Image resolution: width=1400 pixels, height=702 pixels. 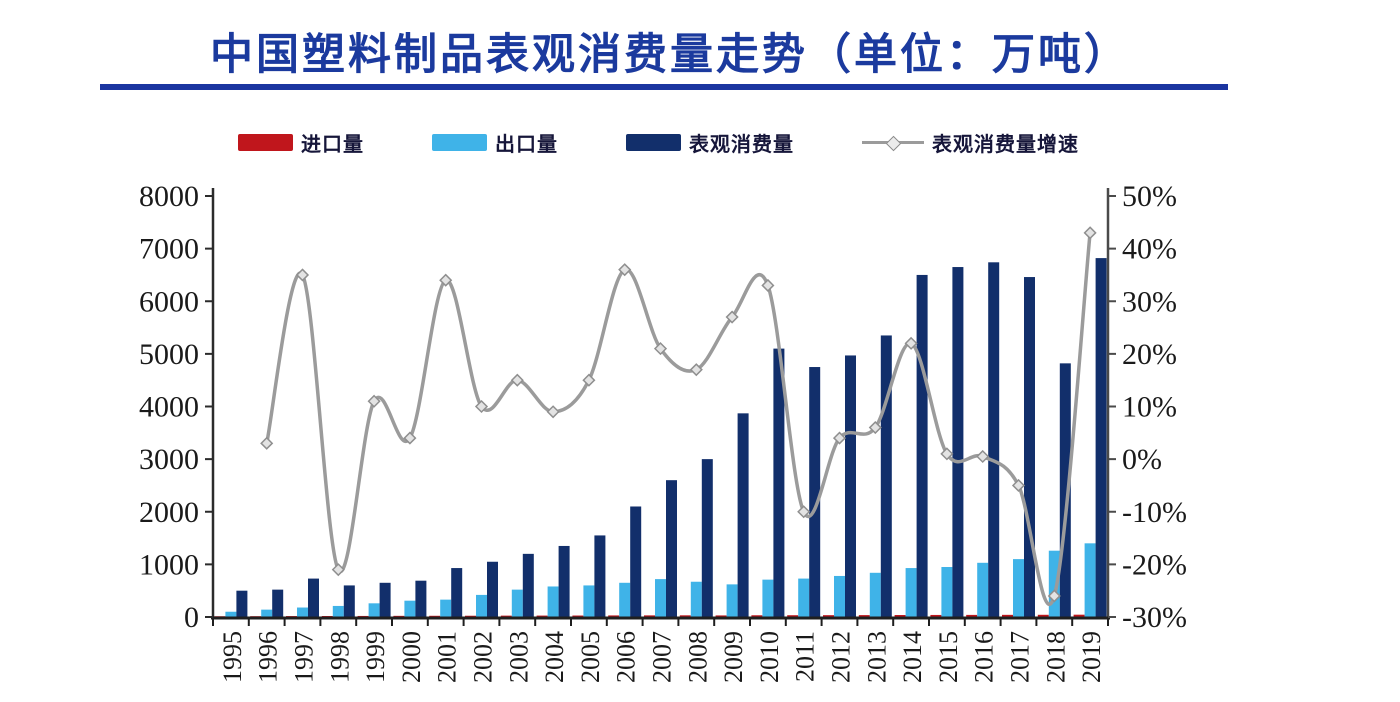 What do you see at coordinates (768, 598) in the screenshot?
I see `bar-export-2010` at bounding box center [768, 598].